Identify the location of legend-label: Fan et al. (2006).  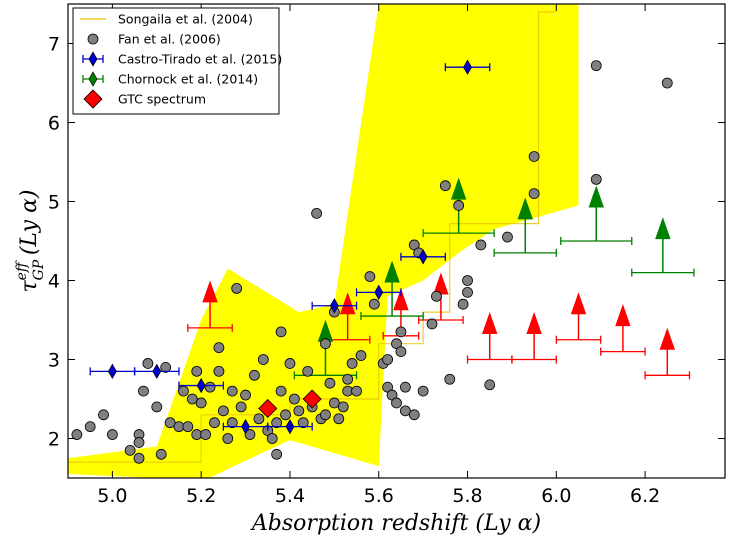
(169, 39).